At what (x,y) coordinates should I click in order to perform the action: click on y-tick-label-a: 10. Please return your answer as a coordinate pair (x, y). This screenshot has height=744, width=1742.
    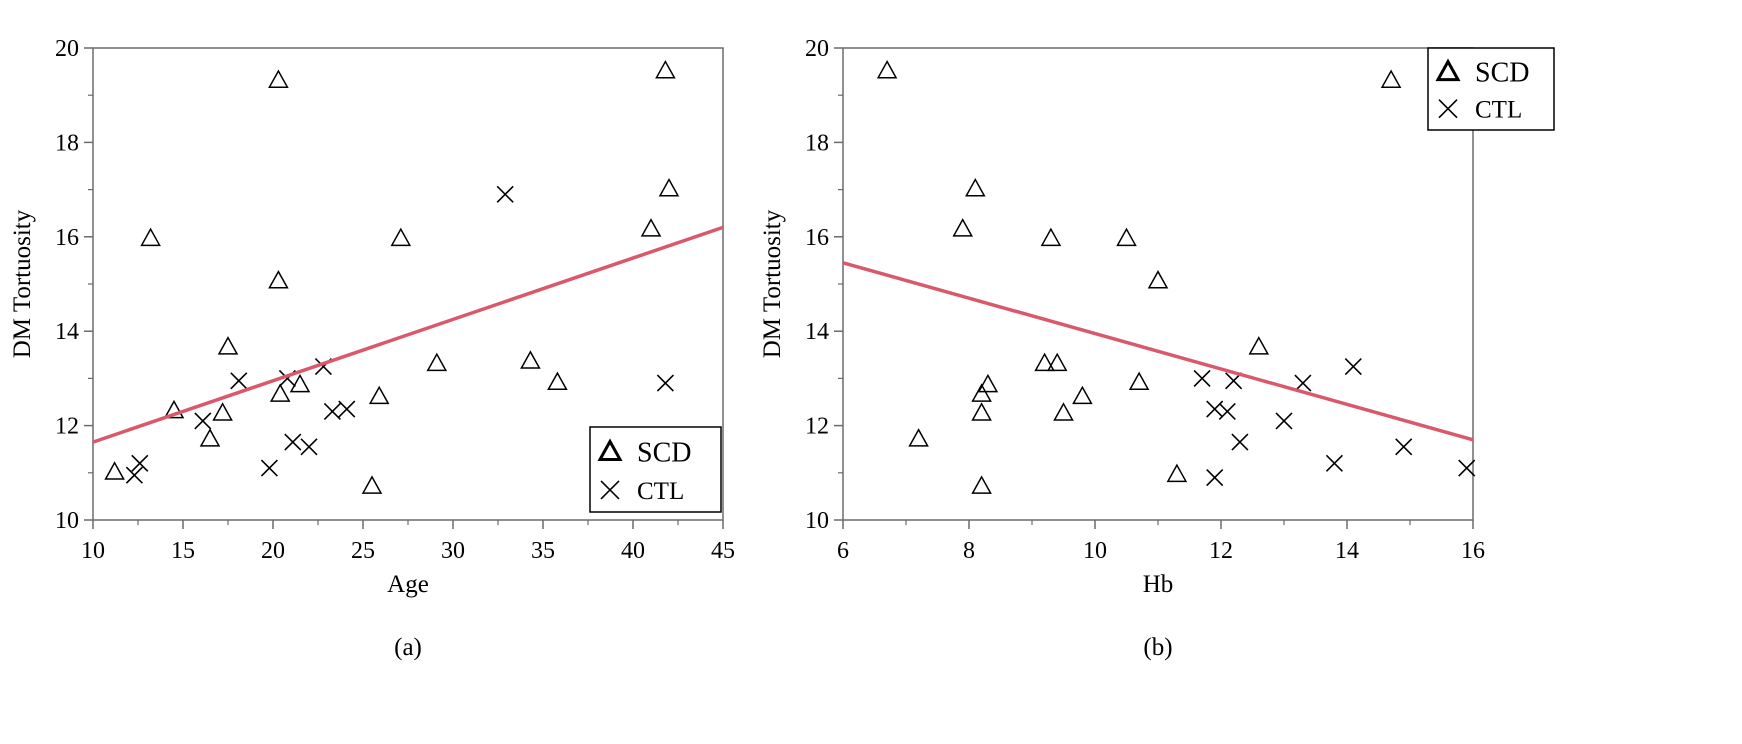
    Looking at the image, I should click on (67, 521).